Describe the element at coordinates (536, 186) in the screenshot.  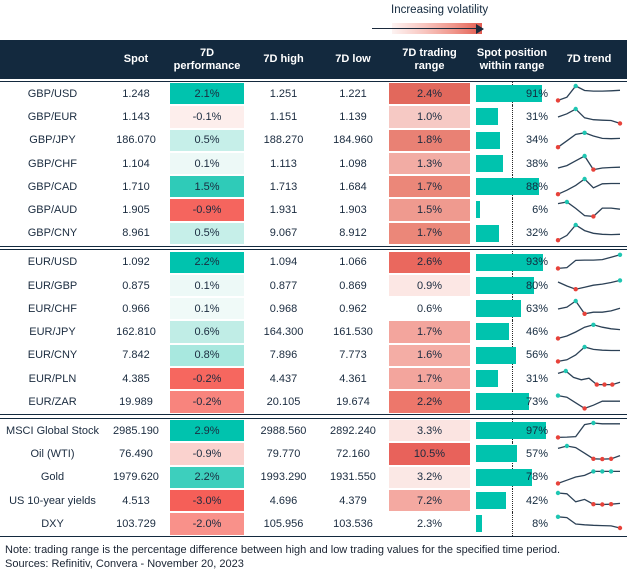
I see `position-percent: 88%` at that location.